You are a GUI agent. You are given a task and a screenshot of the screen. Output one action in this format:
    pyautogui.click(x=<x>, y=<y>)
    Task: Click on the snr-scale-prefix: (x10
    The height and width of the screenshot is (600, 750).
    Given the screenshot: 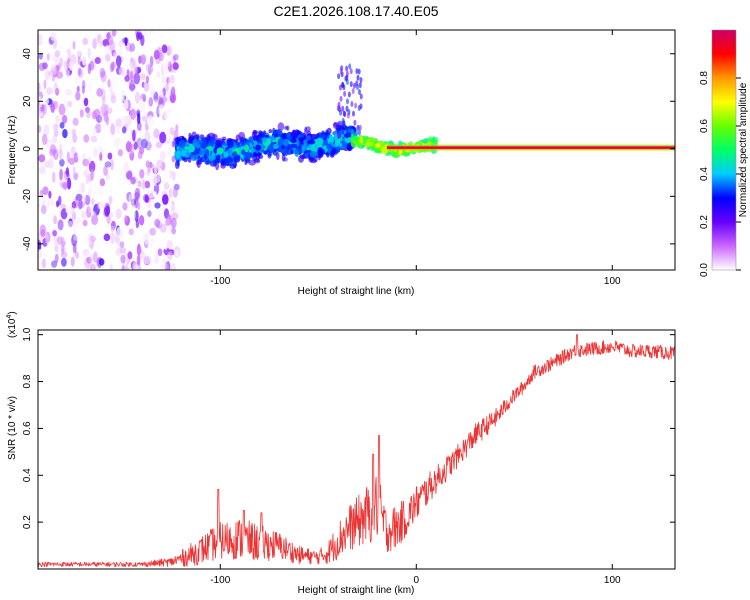 What is the action you would take?
    pyautogui.click(x=12, y=328)
    